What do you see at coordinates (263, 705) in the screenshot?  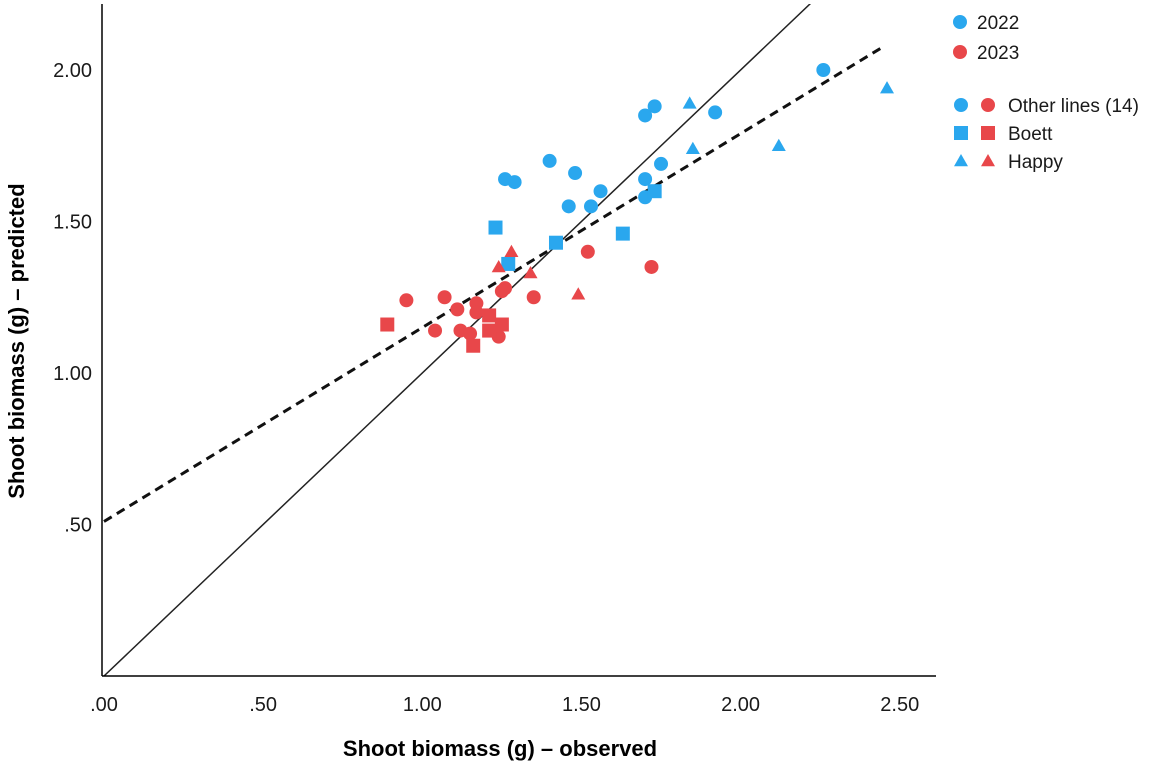 I see `x-tick-label: .50` at bounding box center [263, 705].